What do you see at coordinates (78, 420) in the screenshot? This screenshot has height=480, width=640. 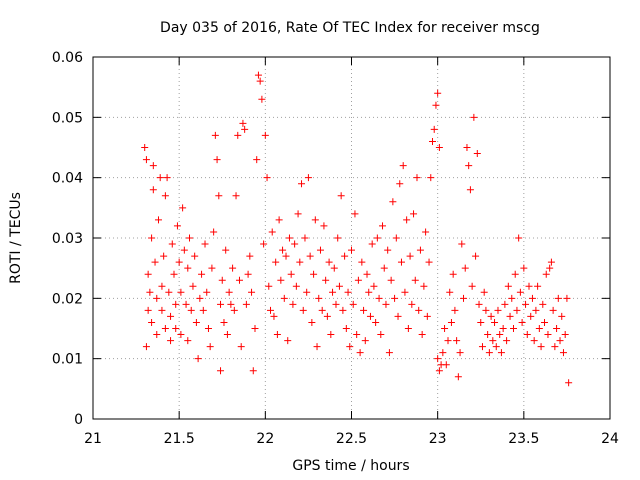 I see `y-tick-label: 0` at bounding box center [78, 420].